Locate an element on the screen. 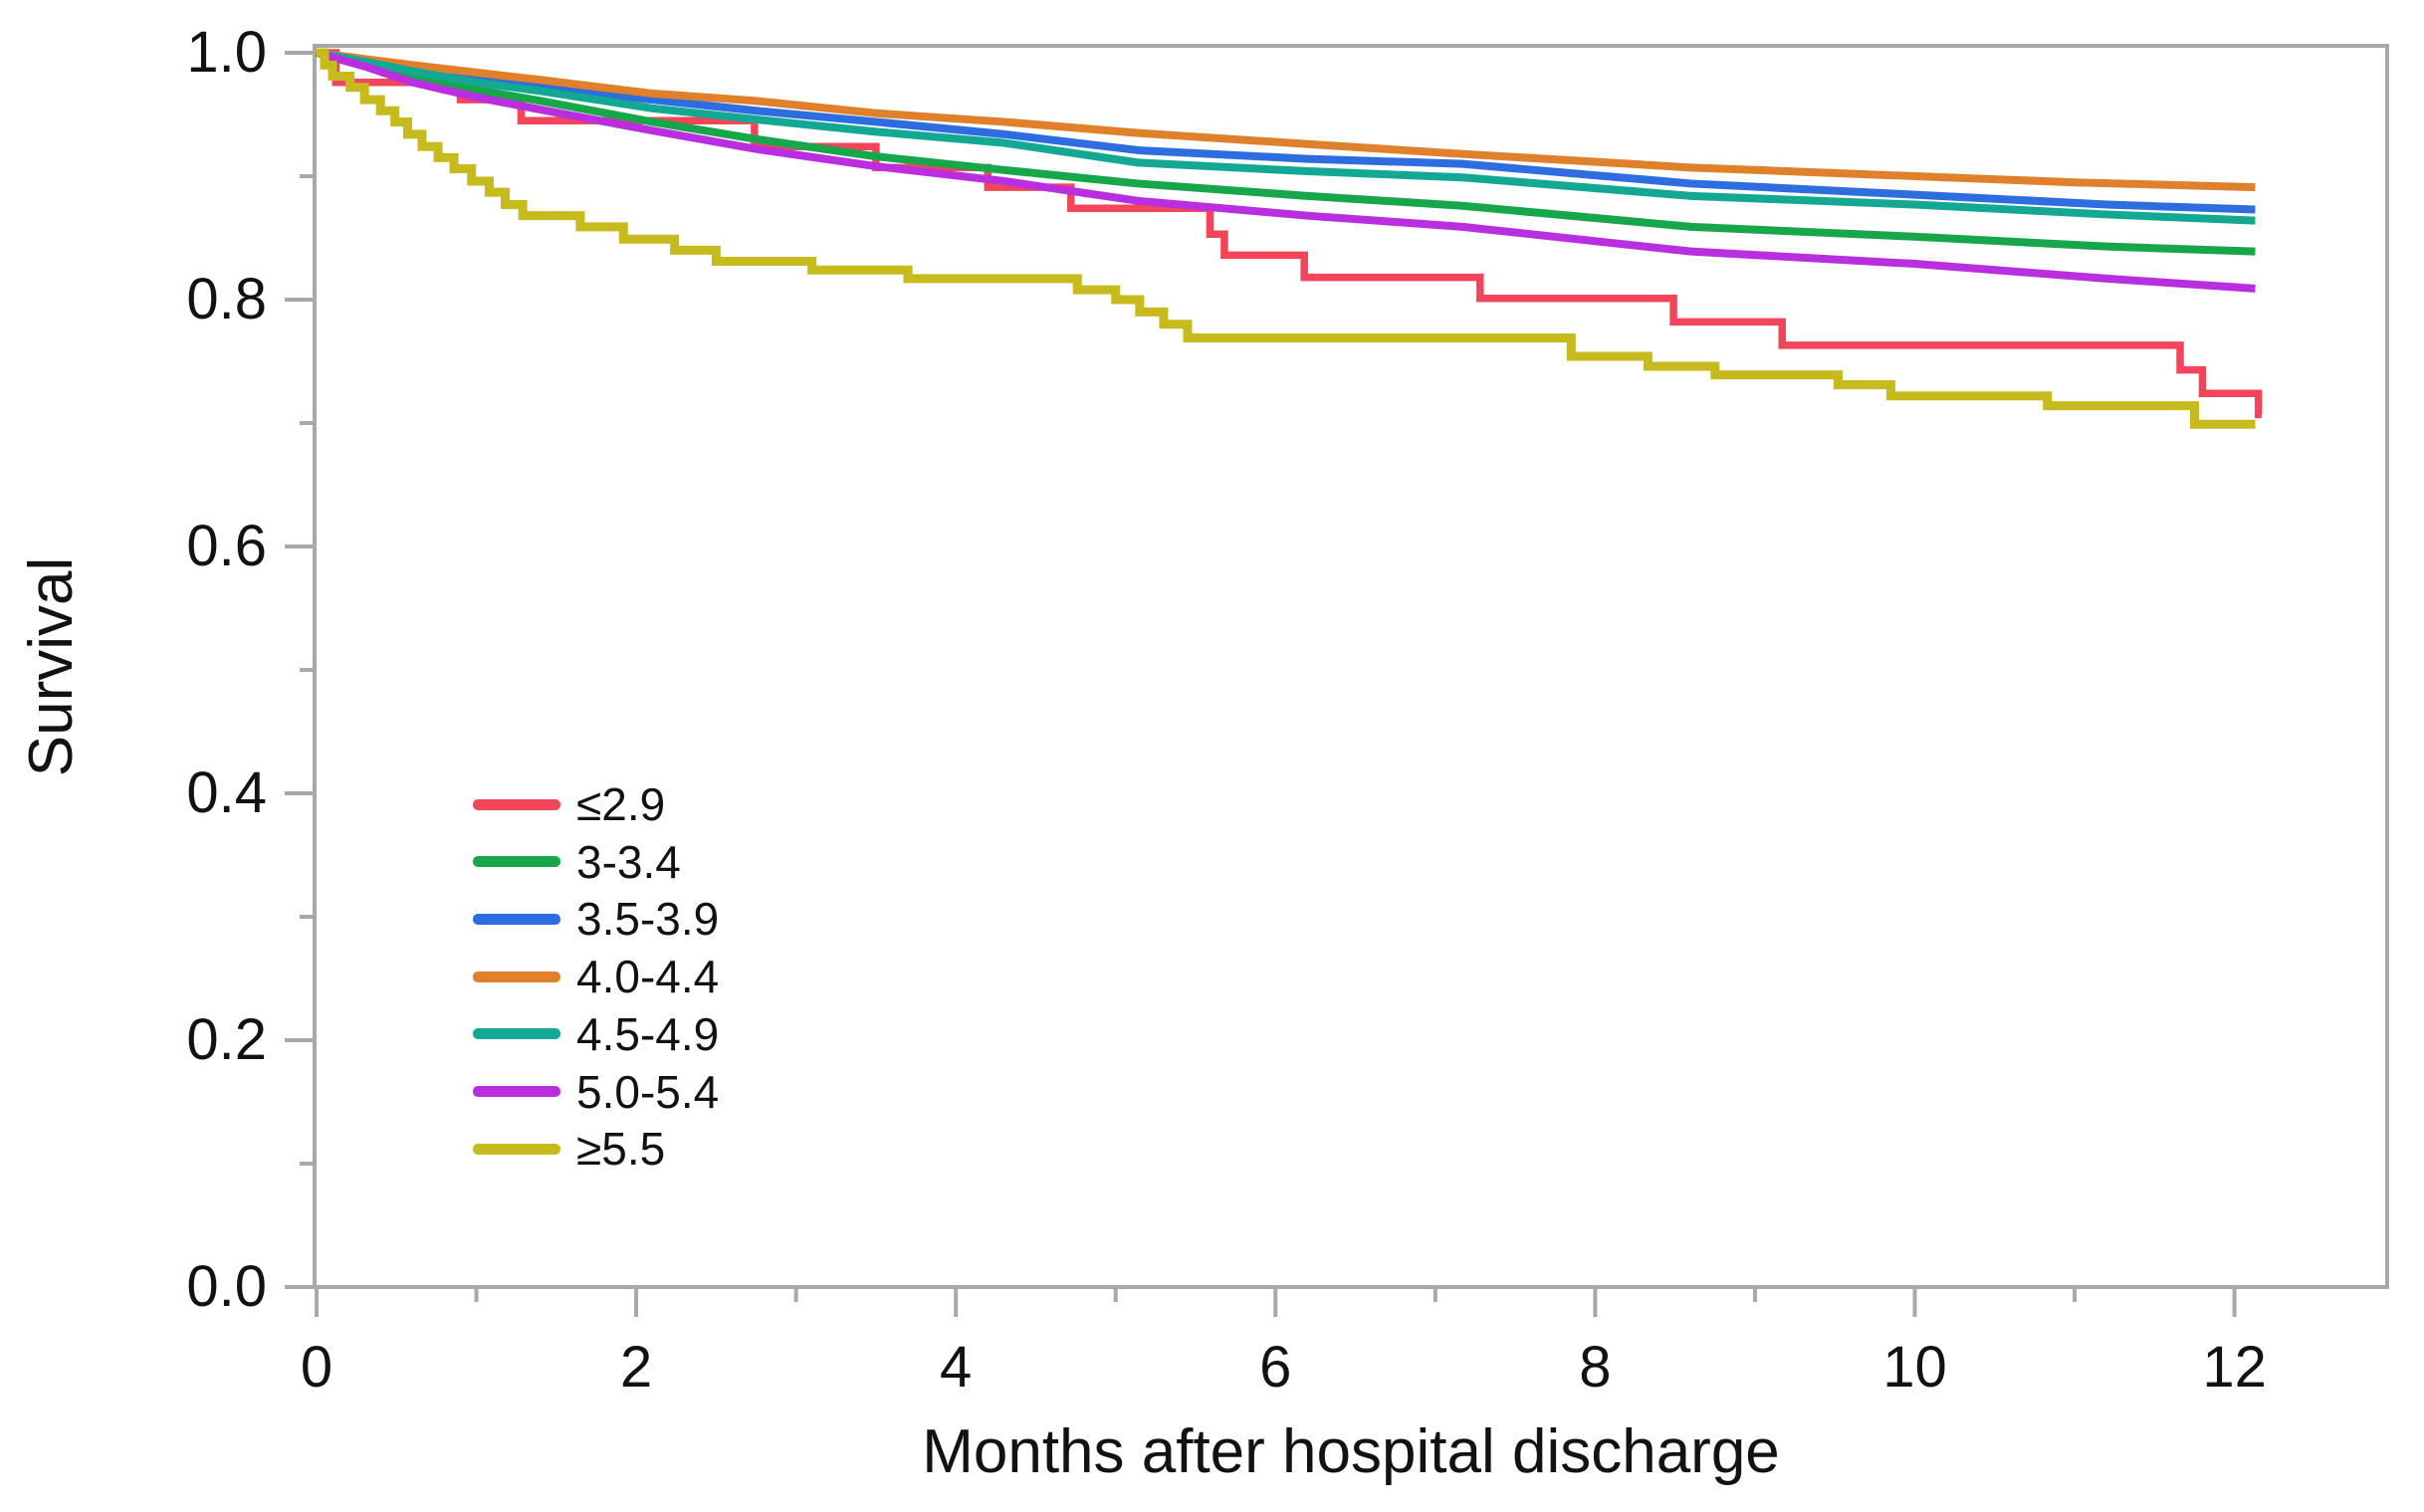 The width and height of the screenshot is (2424, 1512). legend-label: ≤2.9 is located at coordinates (621, 804).